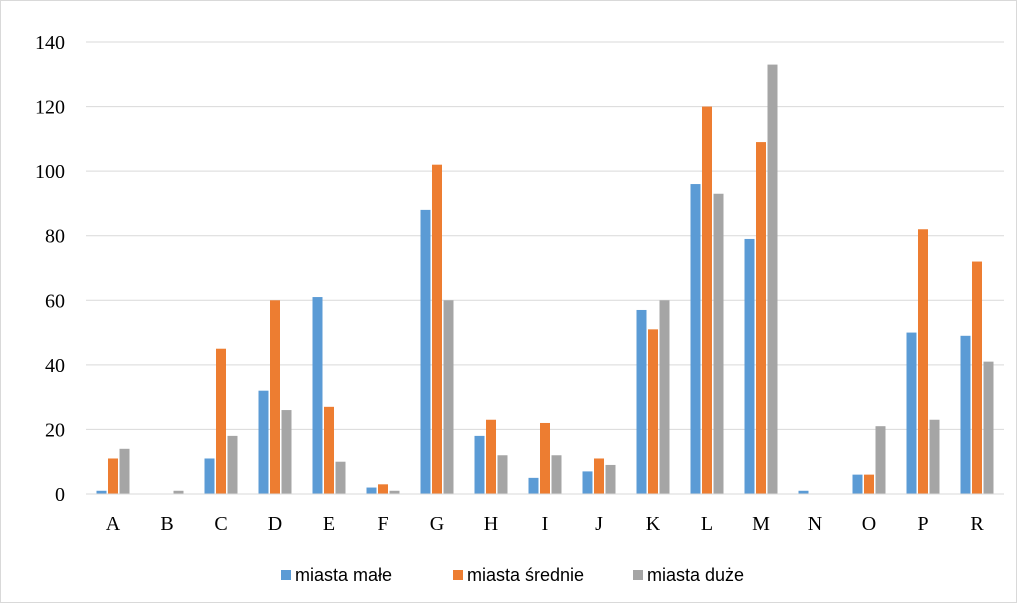 The image size is (1017, 604). What do you see at coordinates (922, 524) in the screenshot?
I see `x-category-label: P` at bounding box center [922, 524].